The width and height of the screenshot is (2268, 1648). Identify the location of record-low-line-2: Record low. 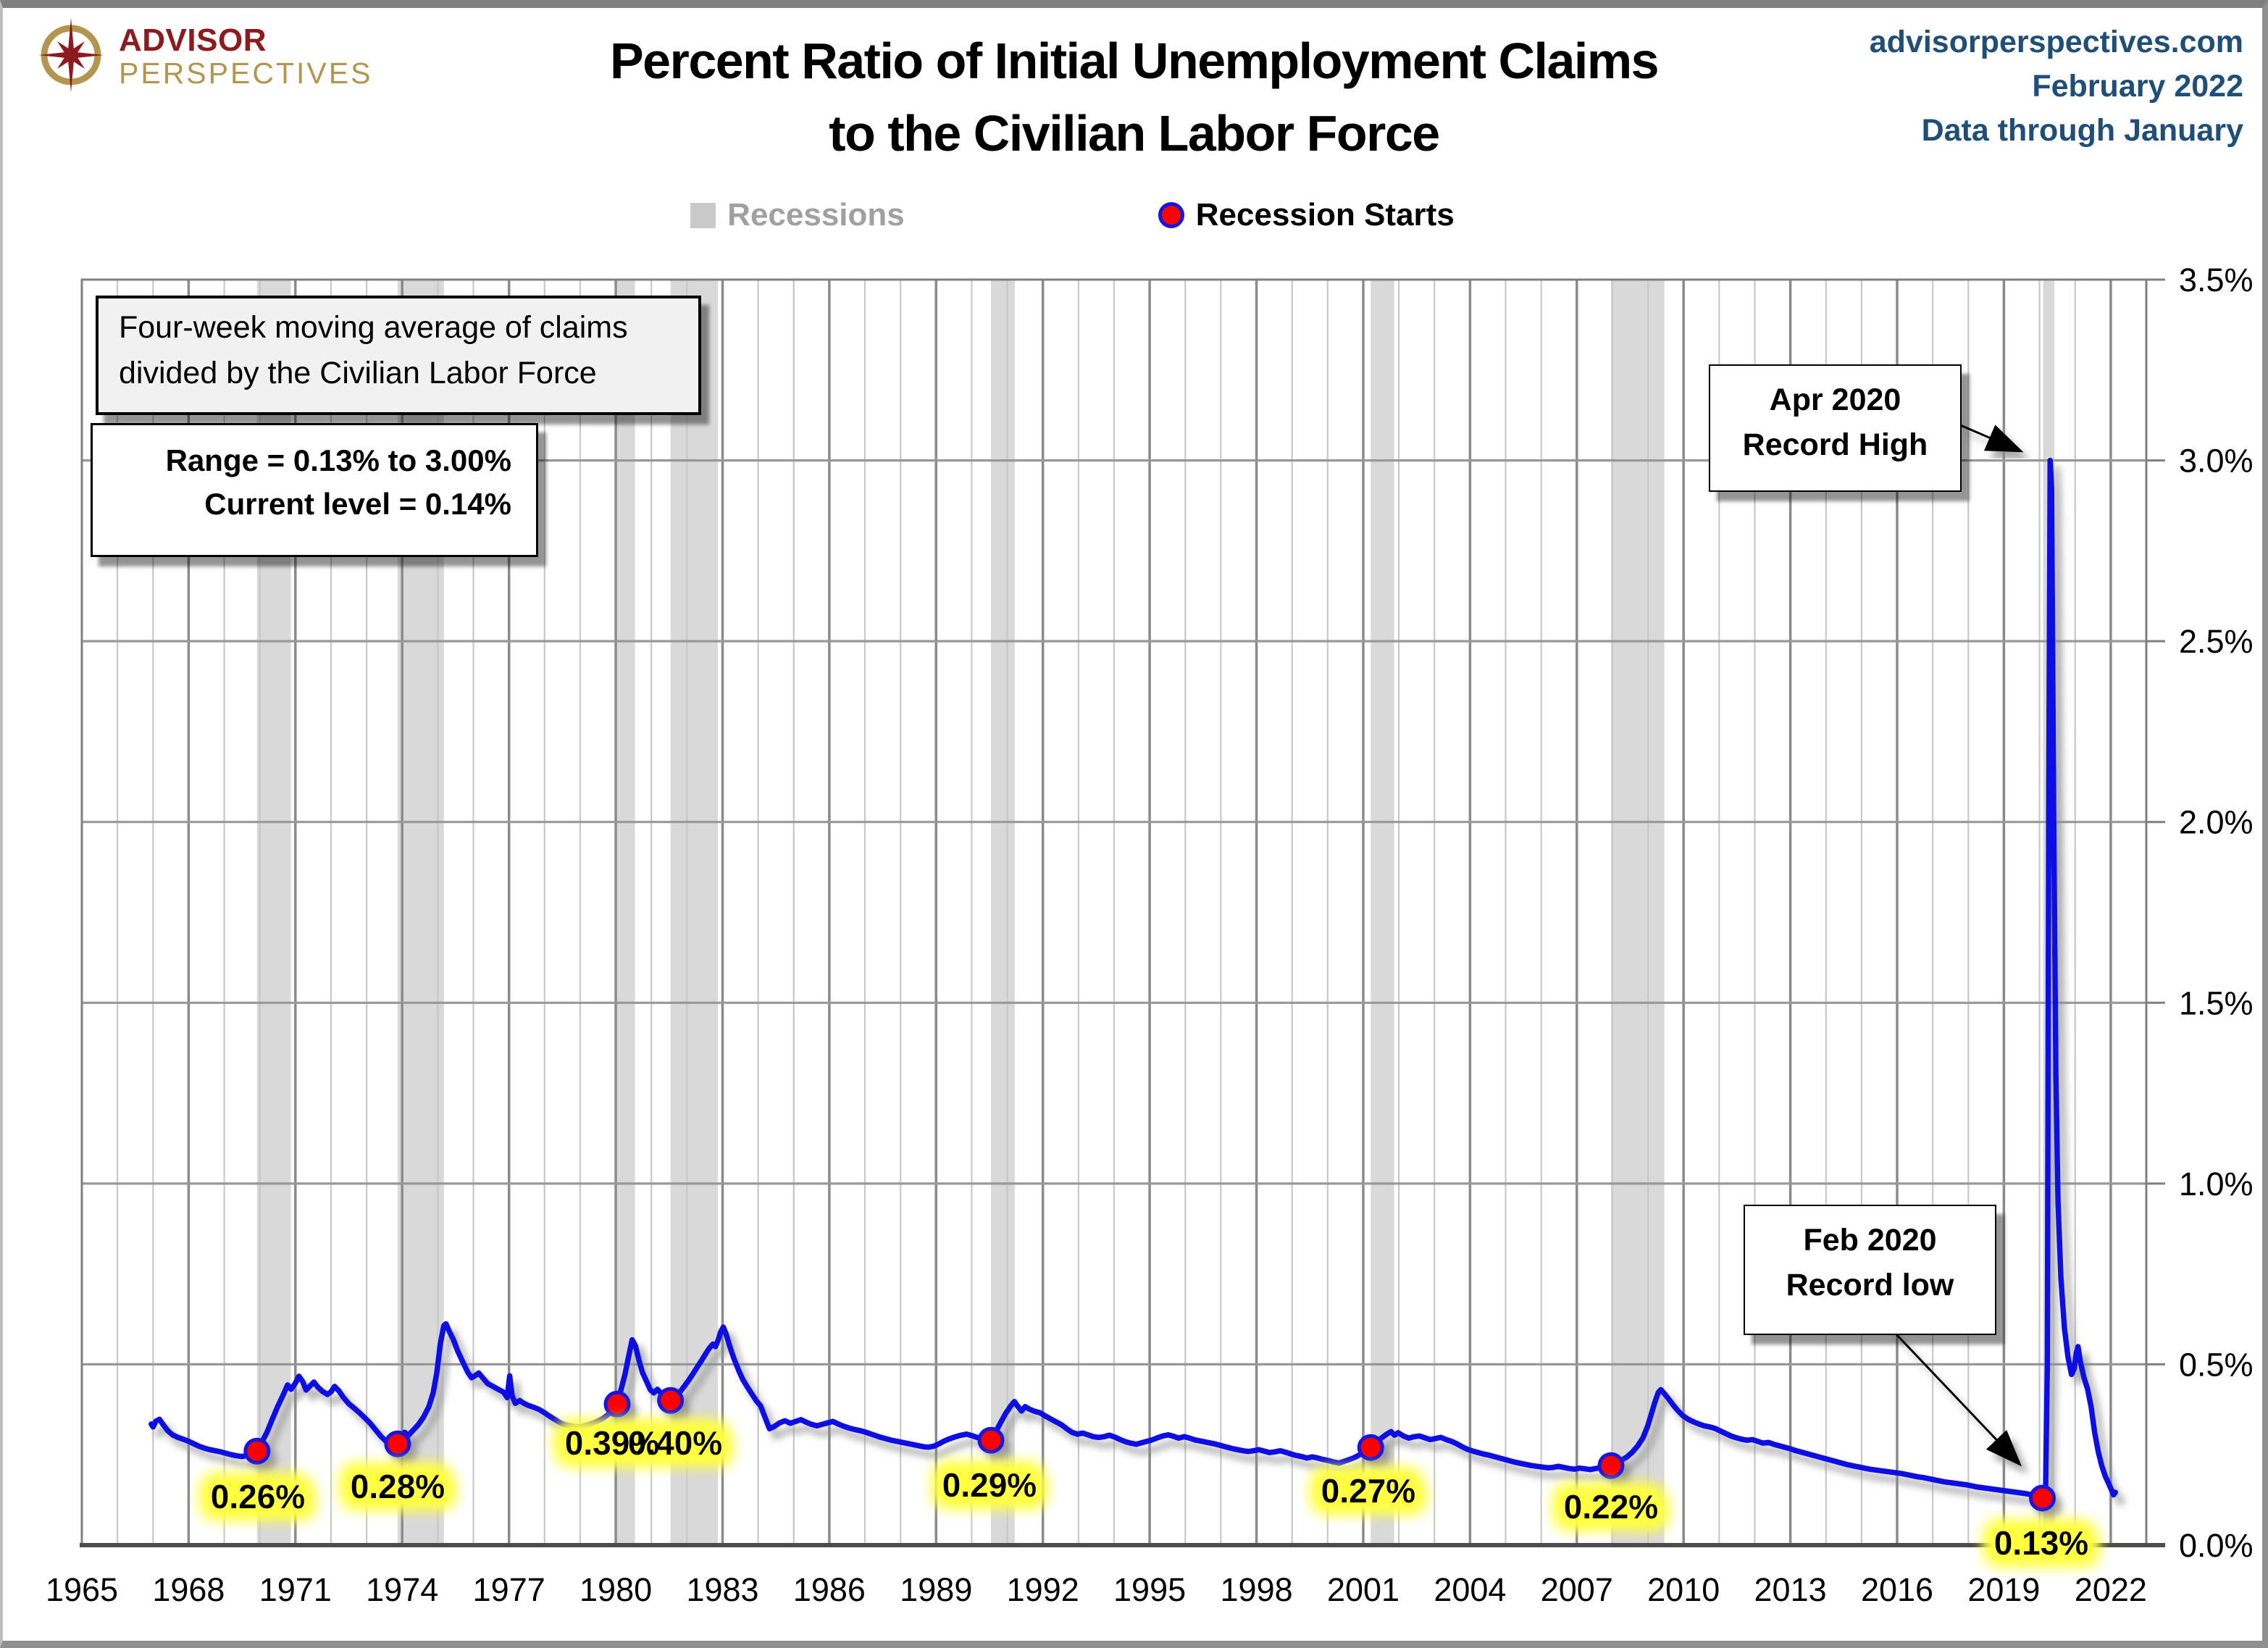
(1870, 1285).